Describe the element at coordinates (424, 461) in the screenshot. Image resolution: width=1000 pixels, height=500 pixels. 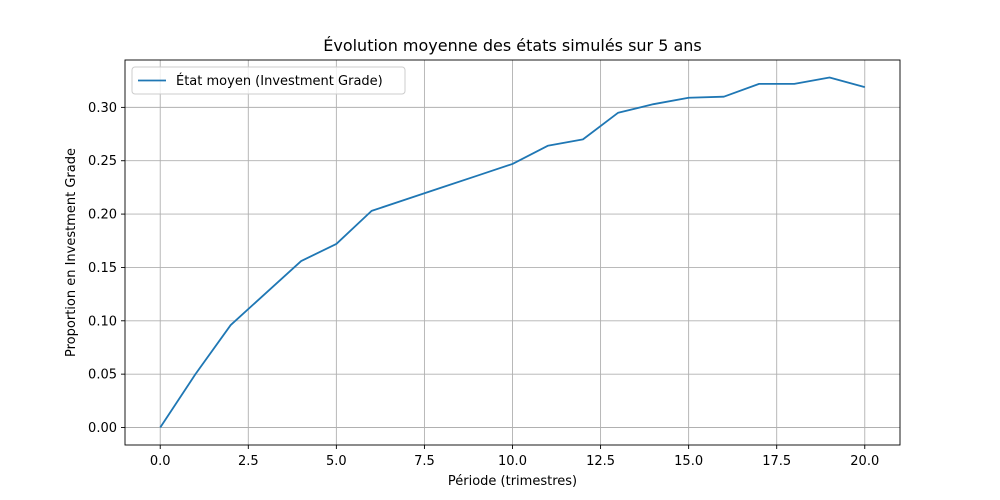
I see `x-tick-label: 7.5` at that location.